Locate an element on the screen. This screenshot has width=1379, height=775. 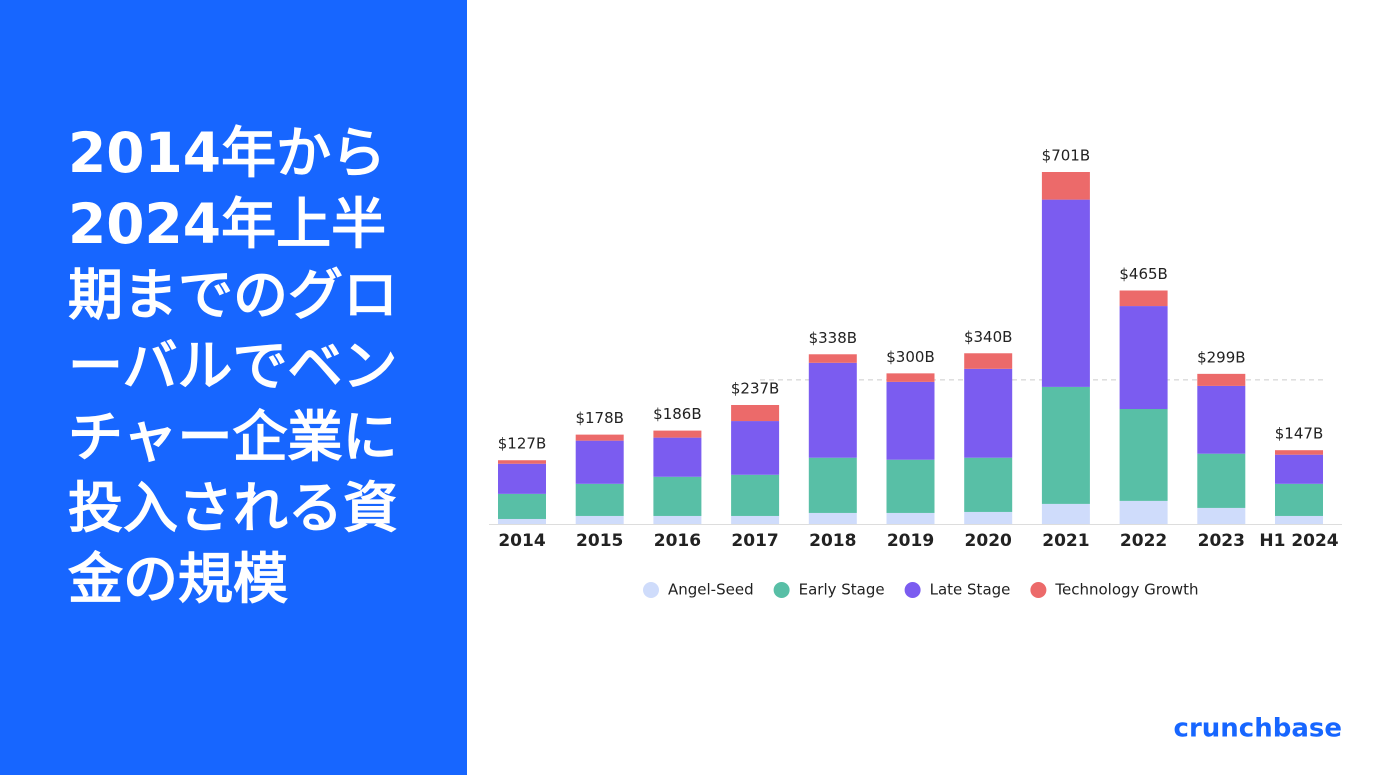
total-label: $127B is located at coordinates (522, 444).